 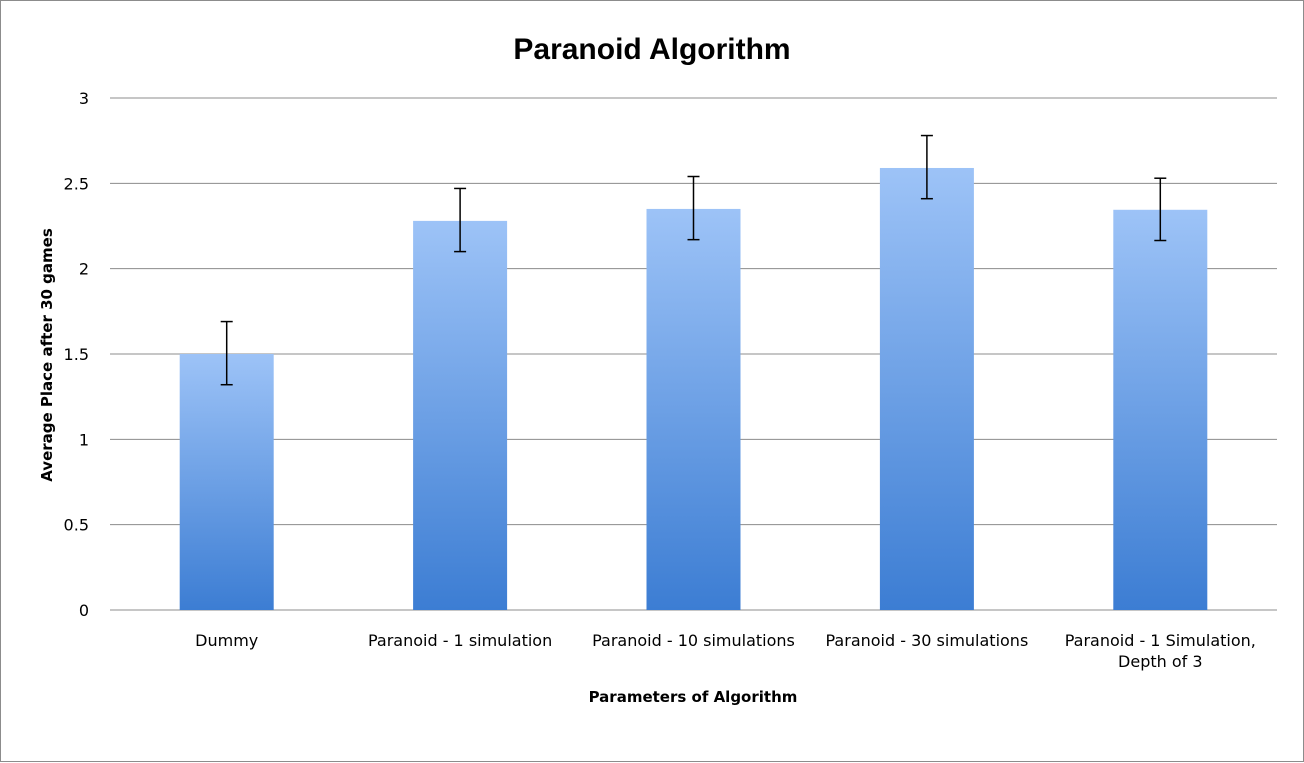 What do you see at coordinates (651, 49) in the screenshot?
I see `chart-title: Paranoid Algorithm` at bounding box center [651, 49].